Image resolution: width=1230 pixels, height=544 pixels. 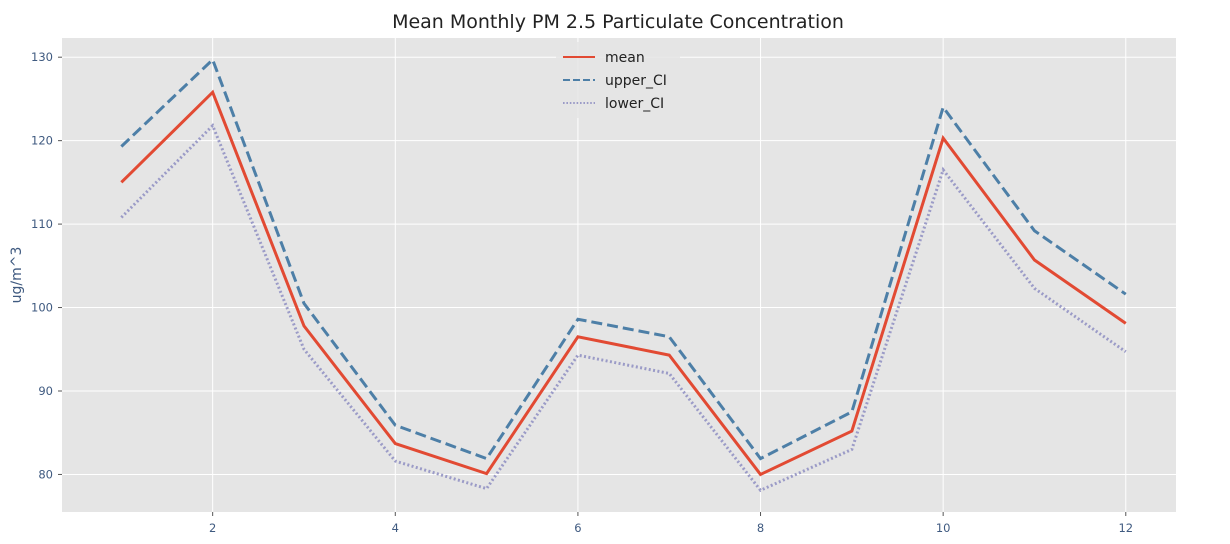 What do you see at coordinates (42, 141) in the screenshot?
I see `y-tick-label: 120` at bounding box center [42, 141].